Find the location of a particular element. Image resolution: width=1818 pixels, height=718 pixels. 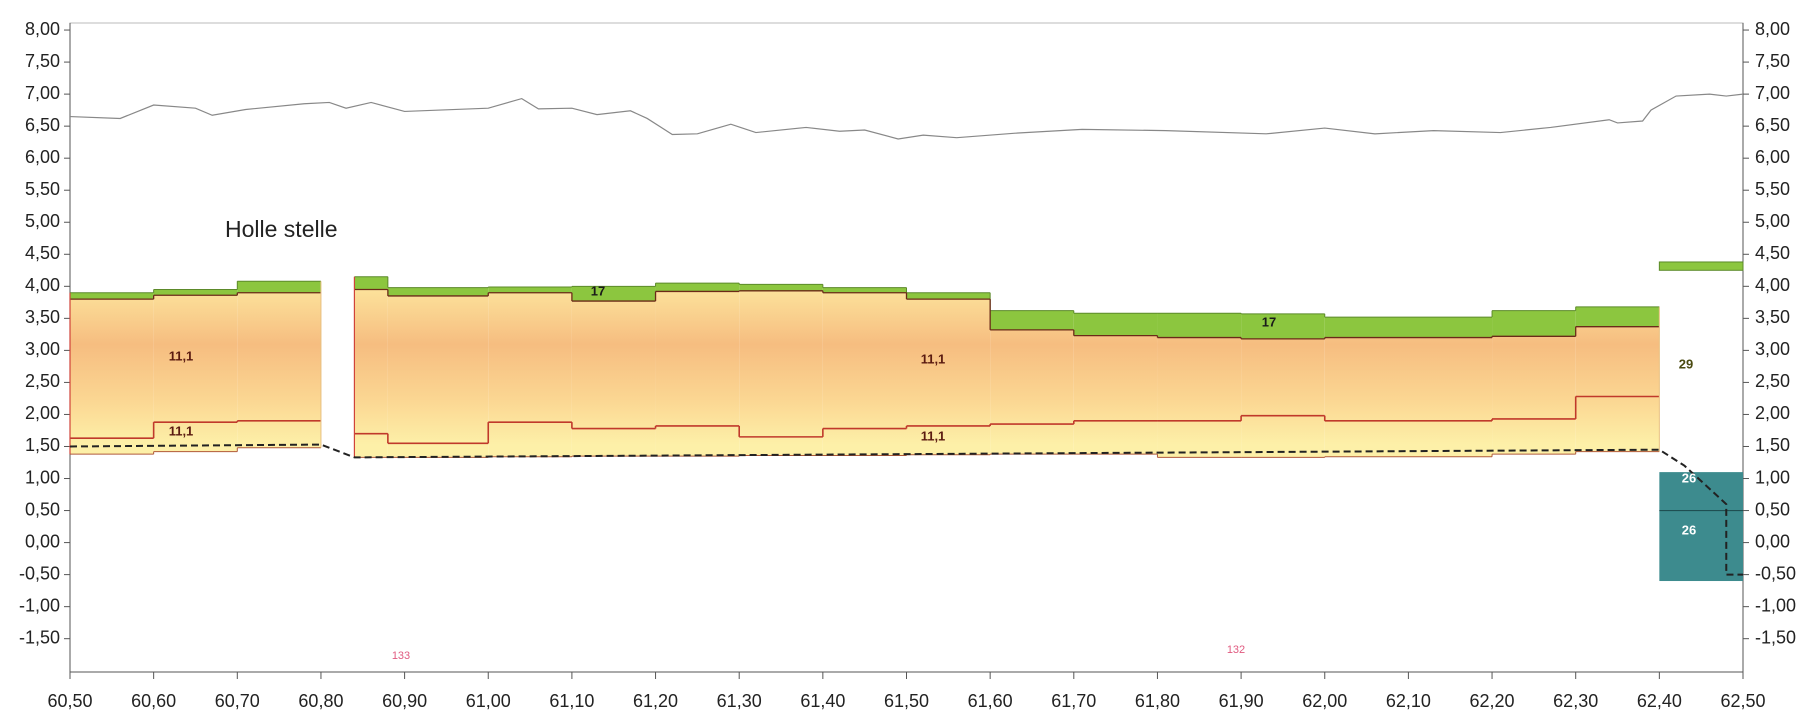

teal-block-upper is located at coordinates (1701, 491).